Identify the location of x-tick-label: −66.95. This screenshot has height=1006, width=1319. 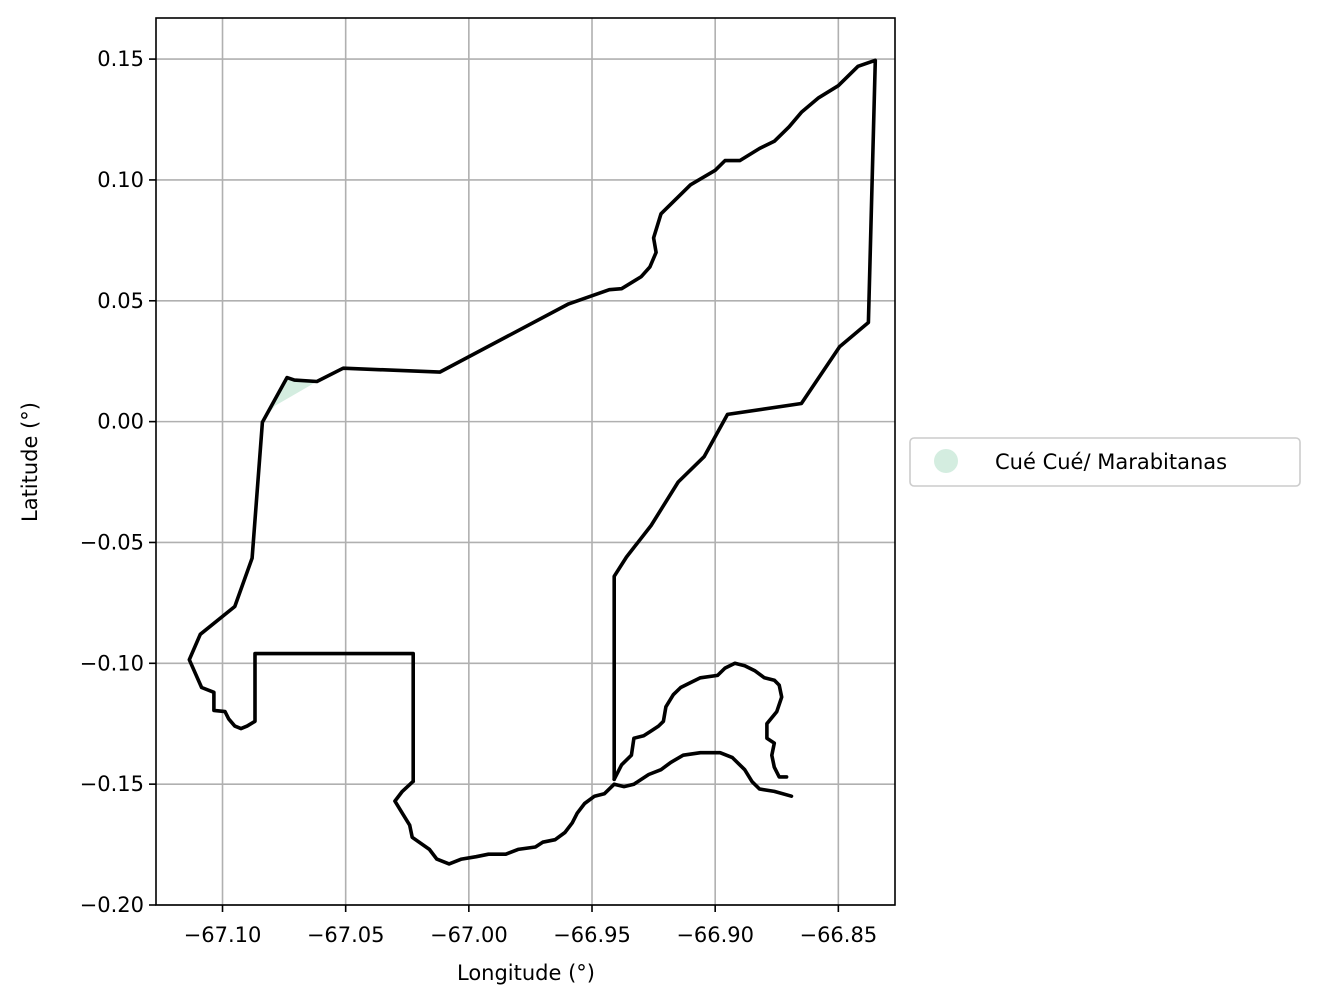
(592, 935).